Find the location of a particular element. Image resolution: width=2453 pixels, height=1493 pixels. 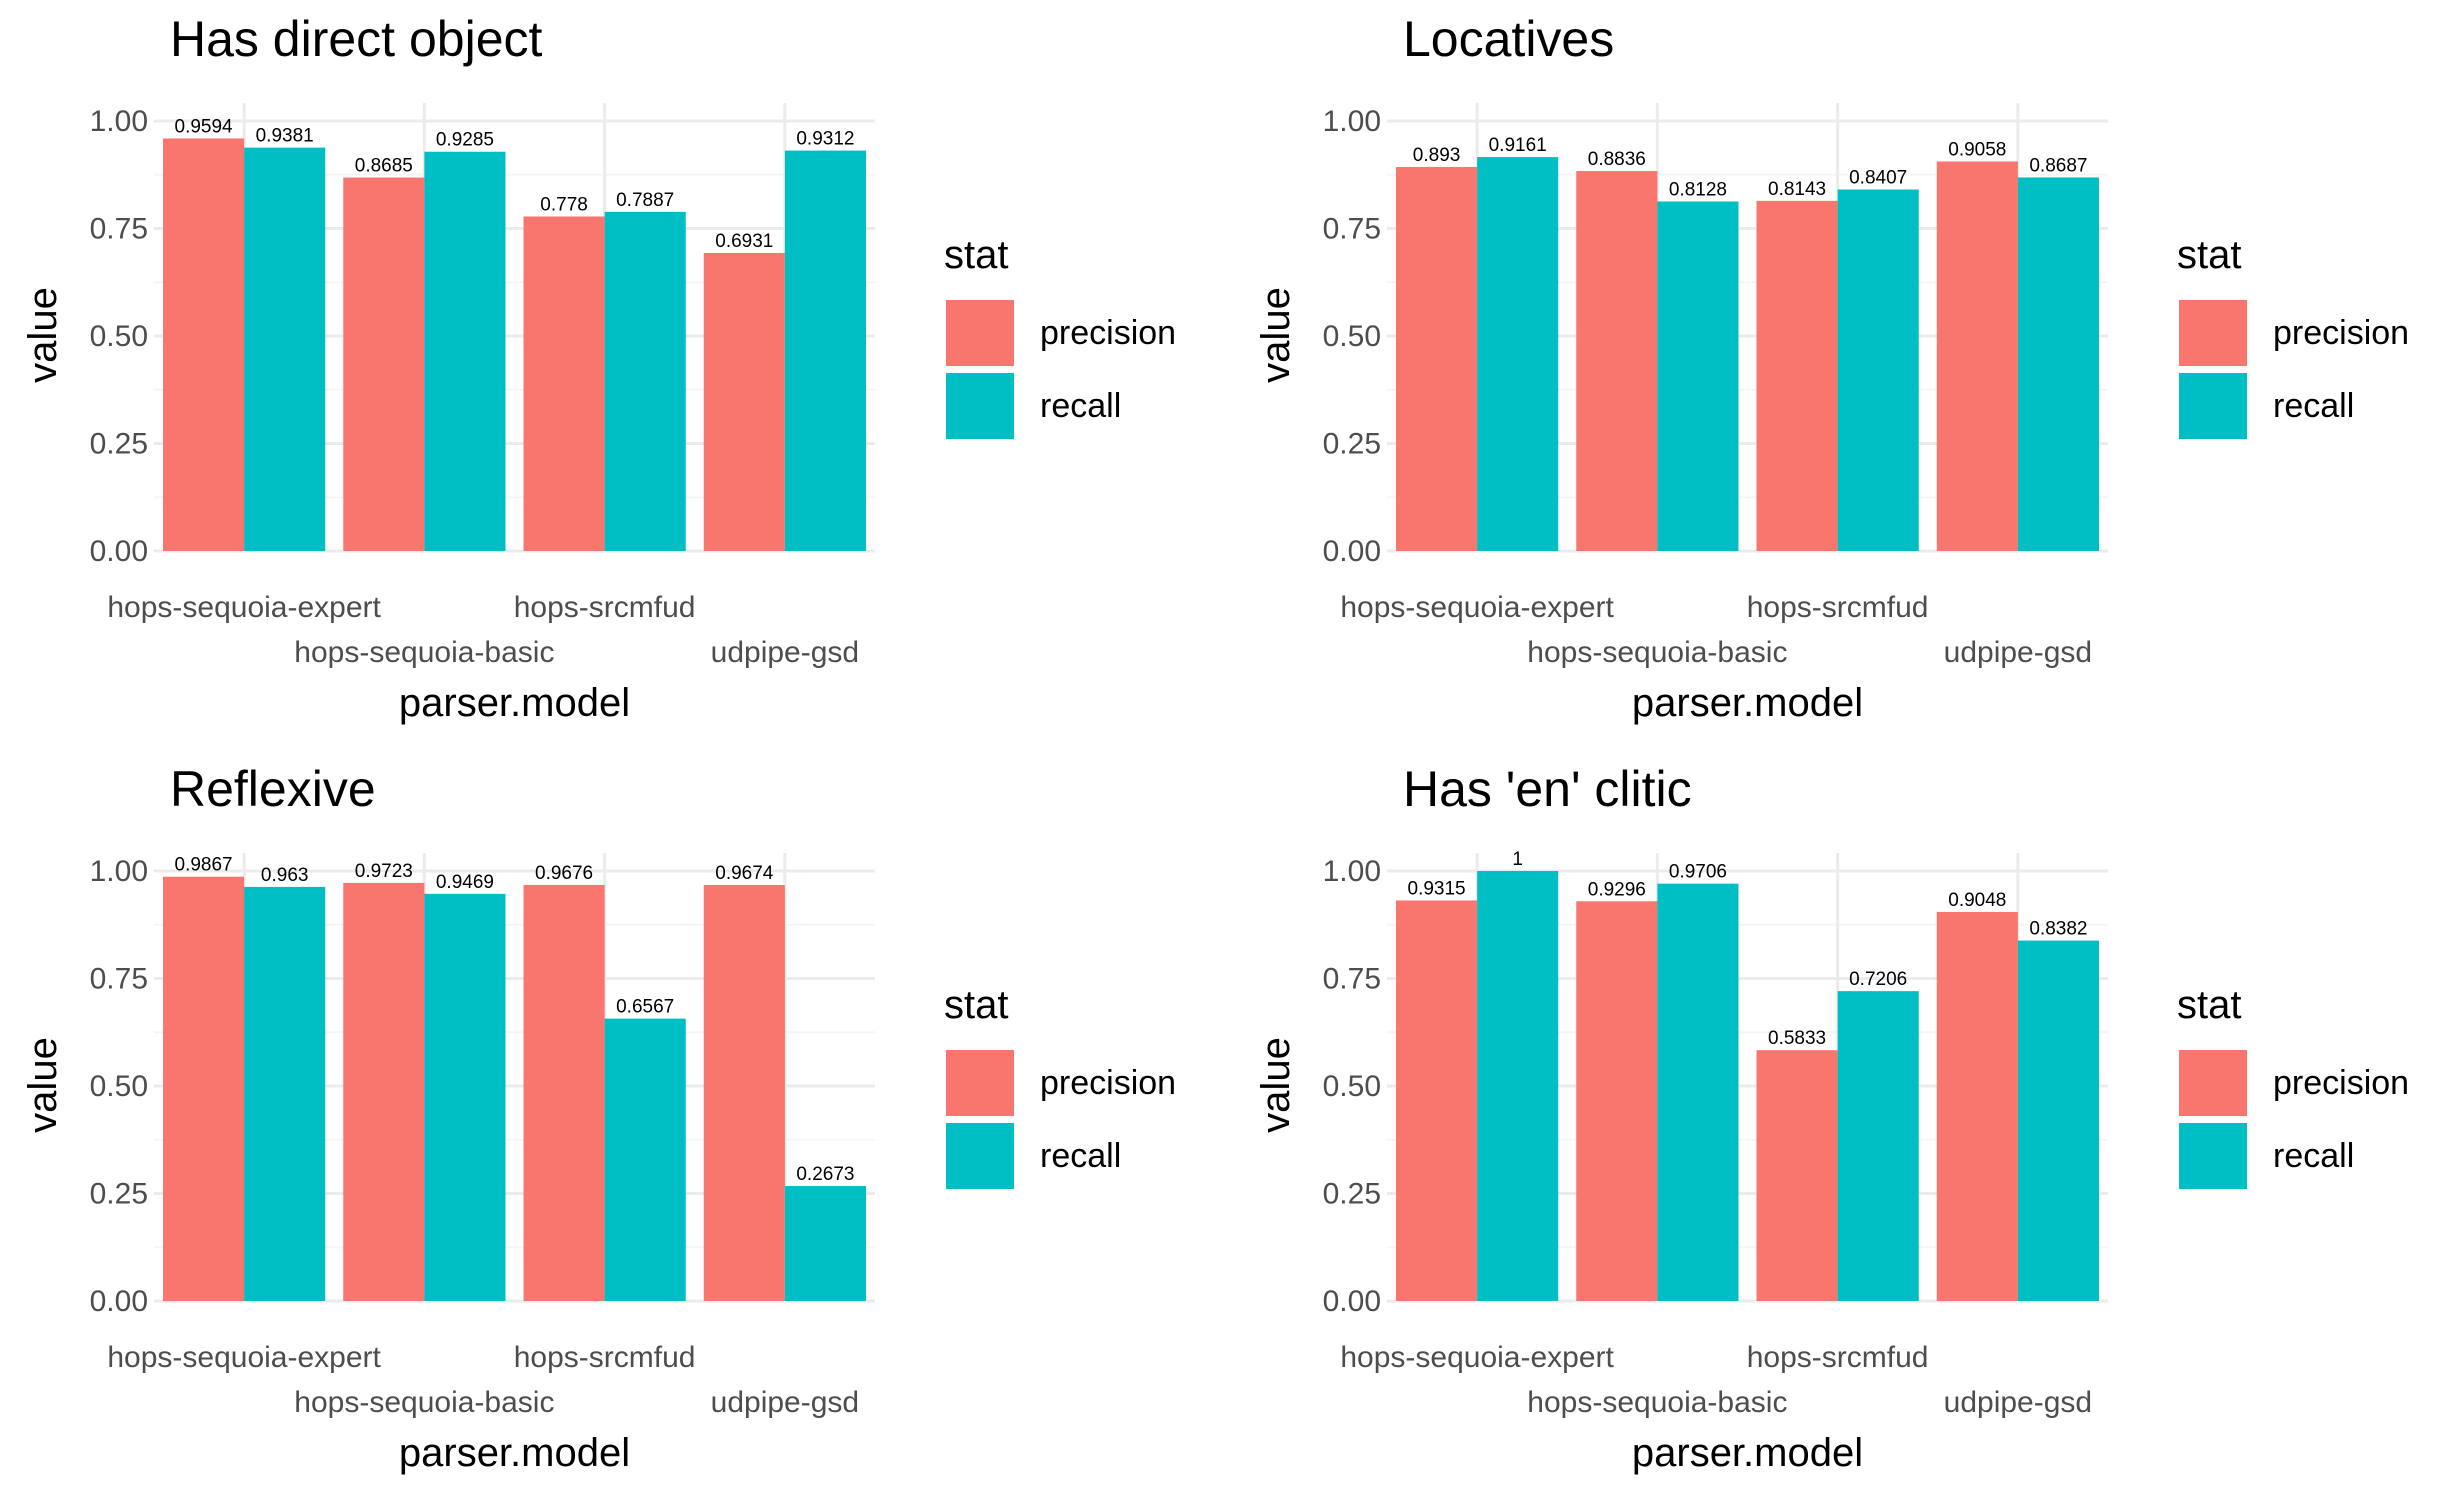

data-label: 0.7887 is located at coordinates (645, 200).